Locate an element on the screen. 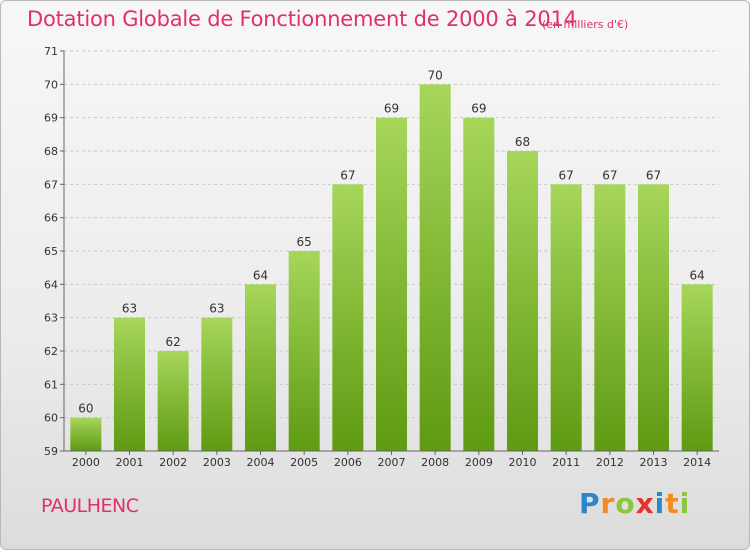 This screenshot has height=550, width=750. y-tick-label: 70 is located at coordinates (51, 84).